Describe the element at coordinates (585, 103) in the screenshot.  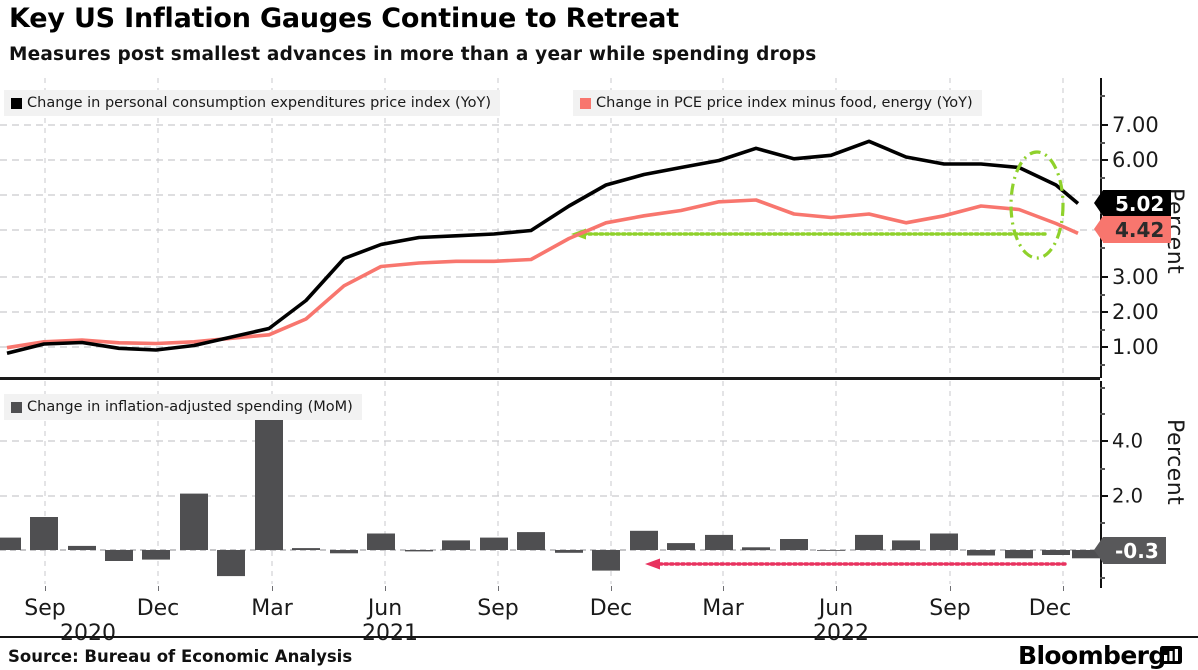
I see `legend-swatch-red` at that location.